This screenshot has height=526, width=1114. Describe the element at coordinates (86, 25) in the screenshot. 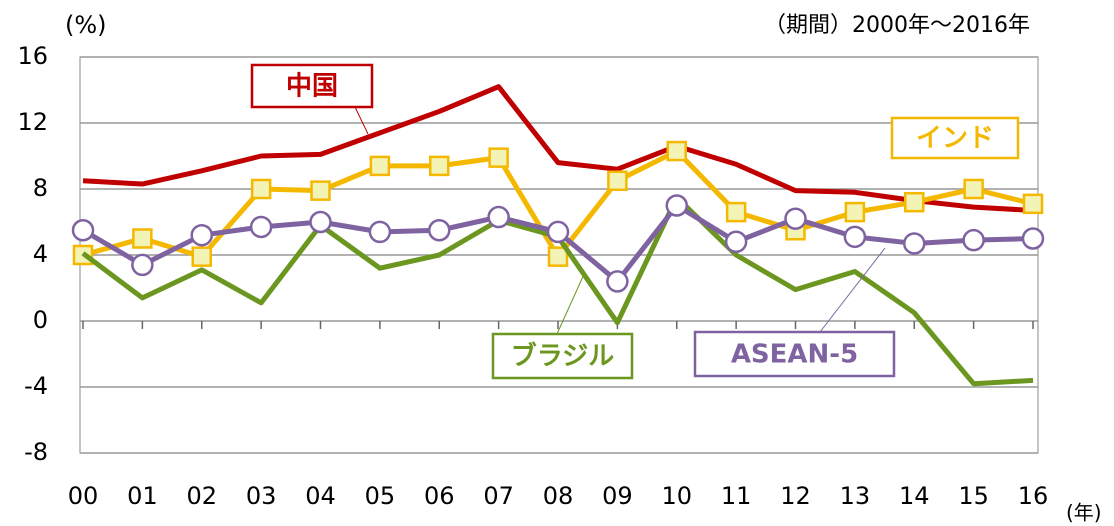

I see `y-axis-label: (%)` at that location.